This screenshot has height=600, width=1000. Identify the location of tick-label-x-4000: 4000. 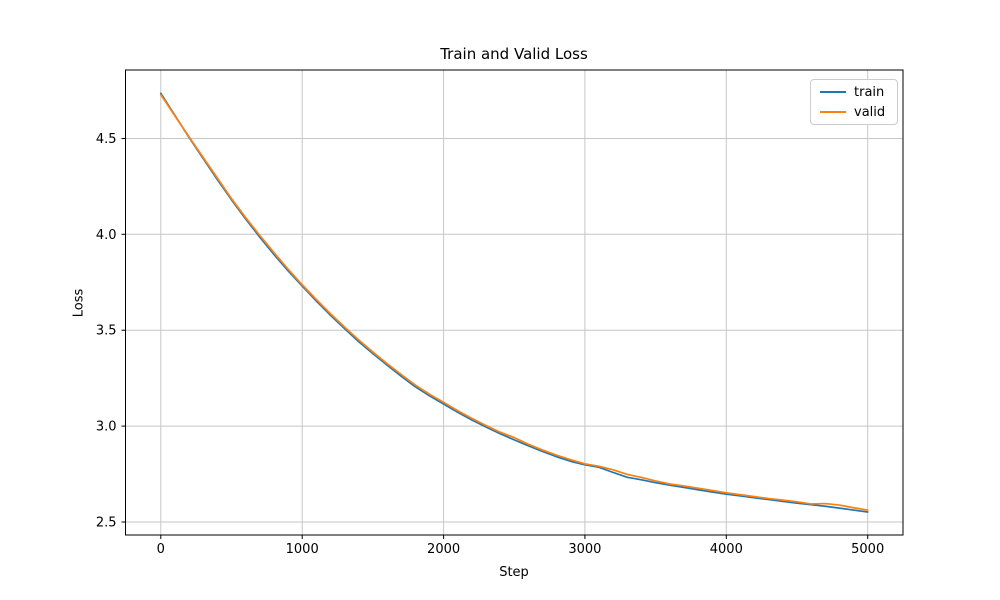
(726, 549).